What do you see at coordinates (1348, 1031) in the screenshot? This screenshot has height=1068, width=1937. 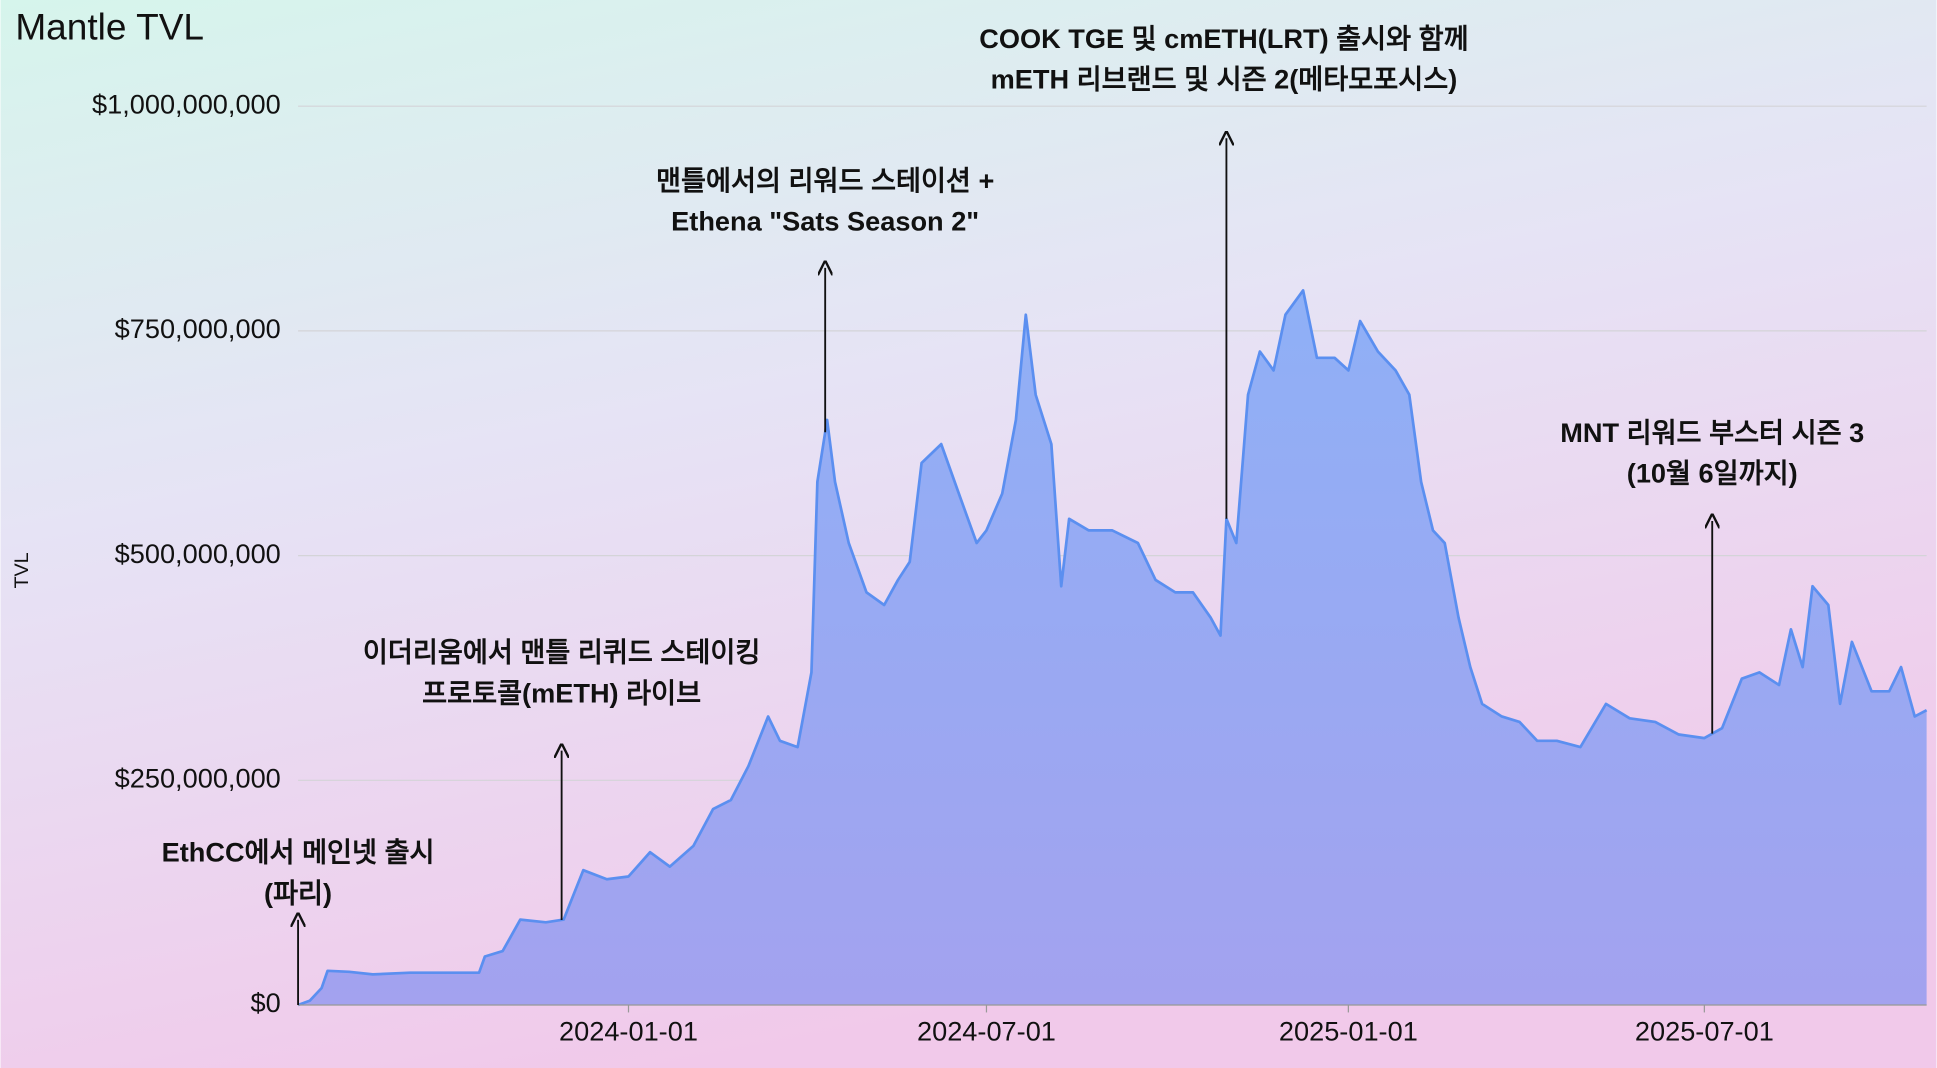 I see `x-tick-label: 2025-01-01` at bounding box center [1348, 1031].